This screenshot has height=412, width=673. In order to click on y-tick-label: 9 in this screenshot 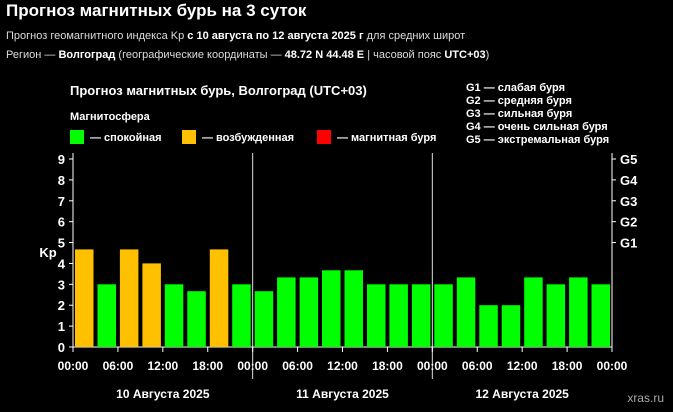, I will do `click(61, 159)`.